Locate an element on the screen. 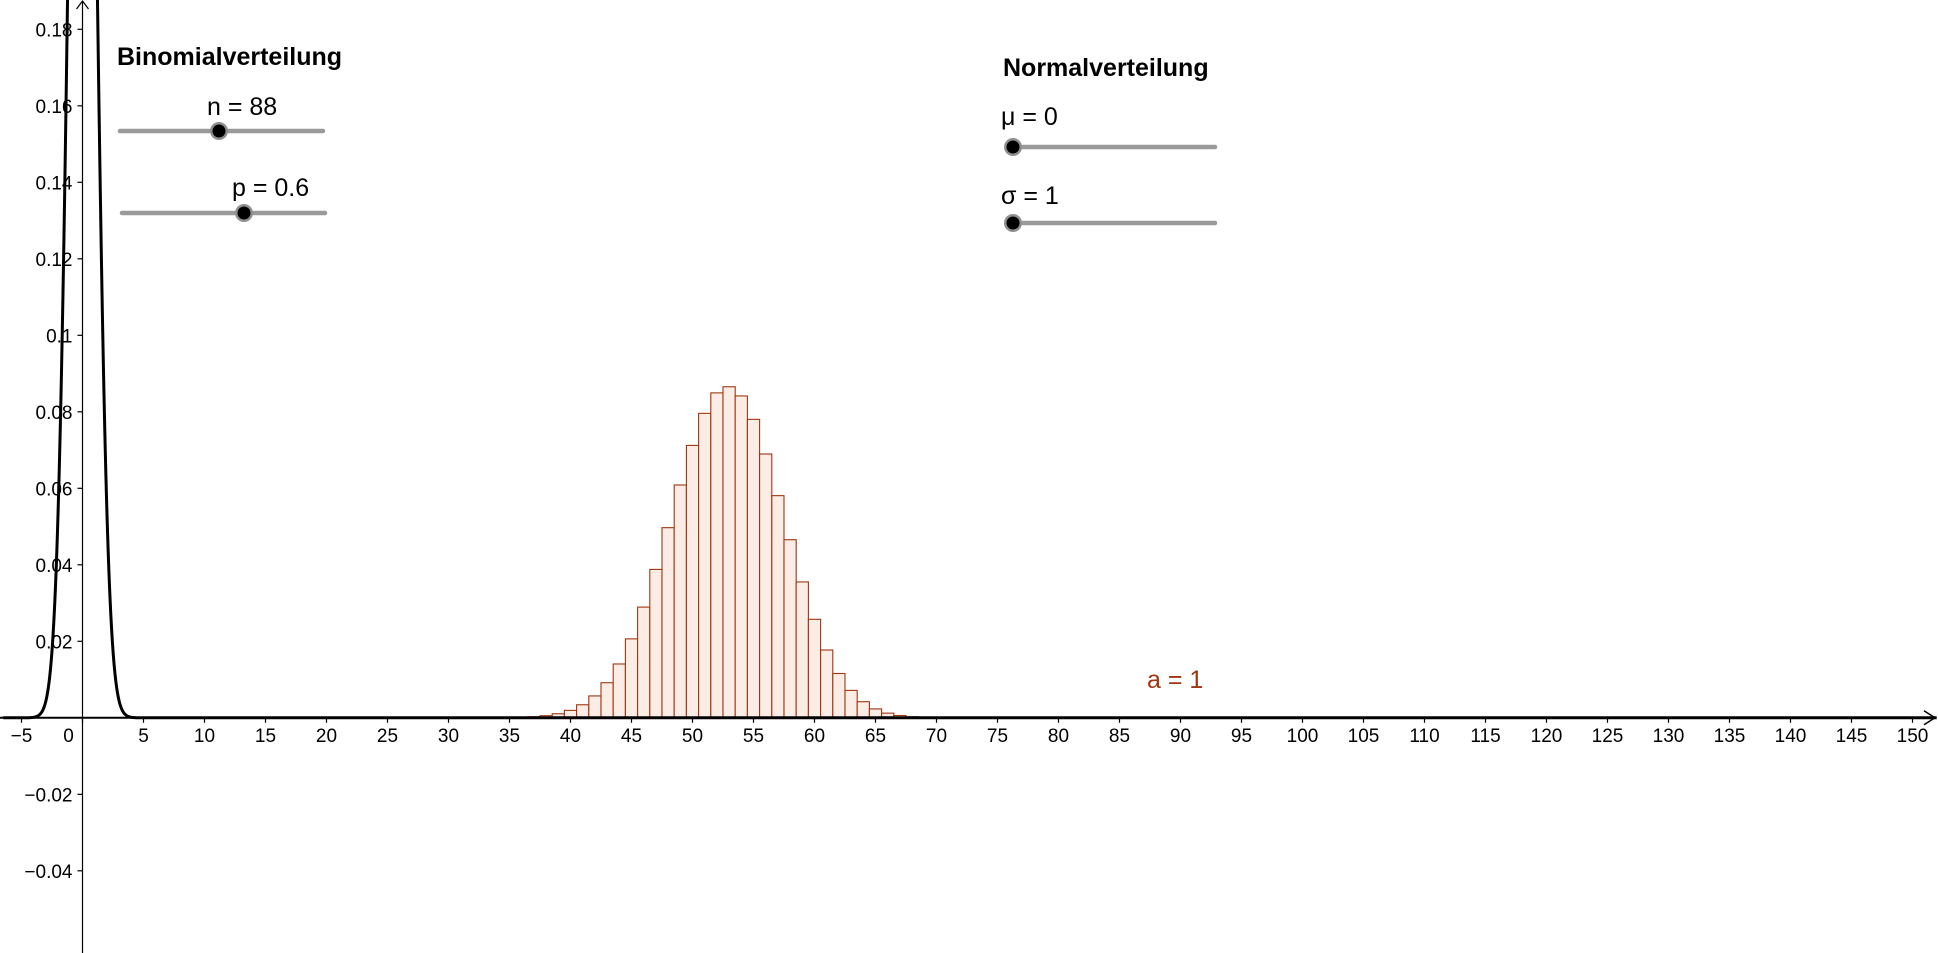  x-tick-label: 120 is located at coordinates (1547, 736).